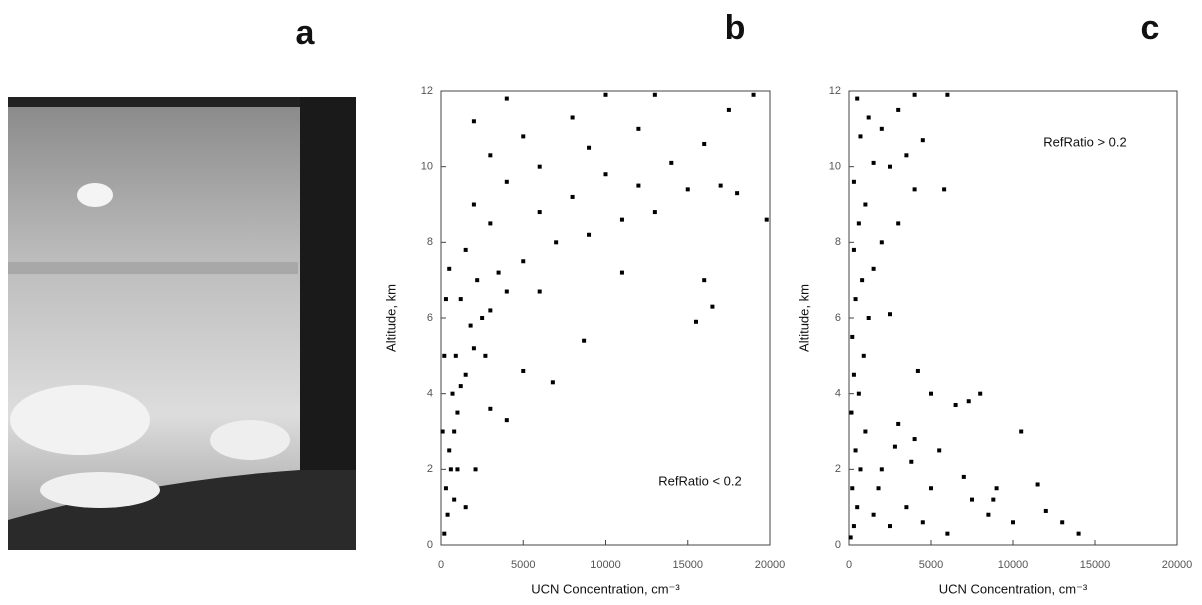 The image size is (1202, 605). What do you see at coordinates (1150, 28) in the screenshot?
I see `panel-label: c` at bounding box center [1150, 28].